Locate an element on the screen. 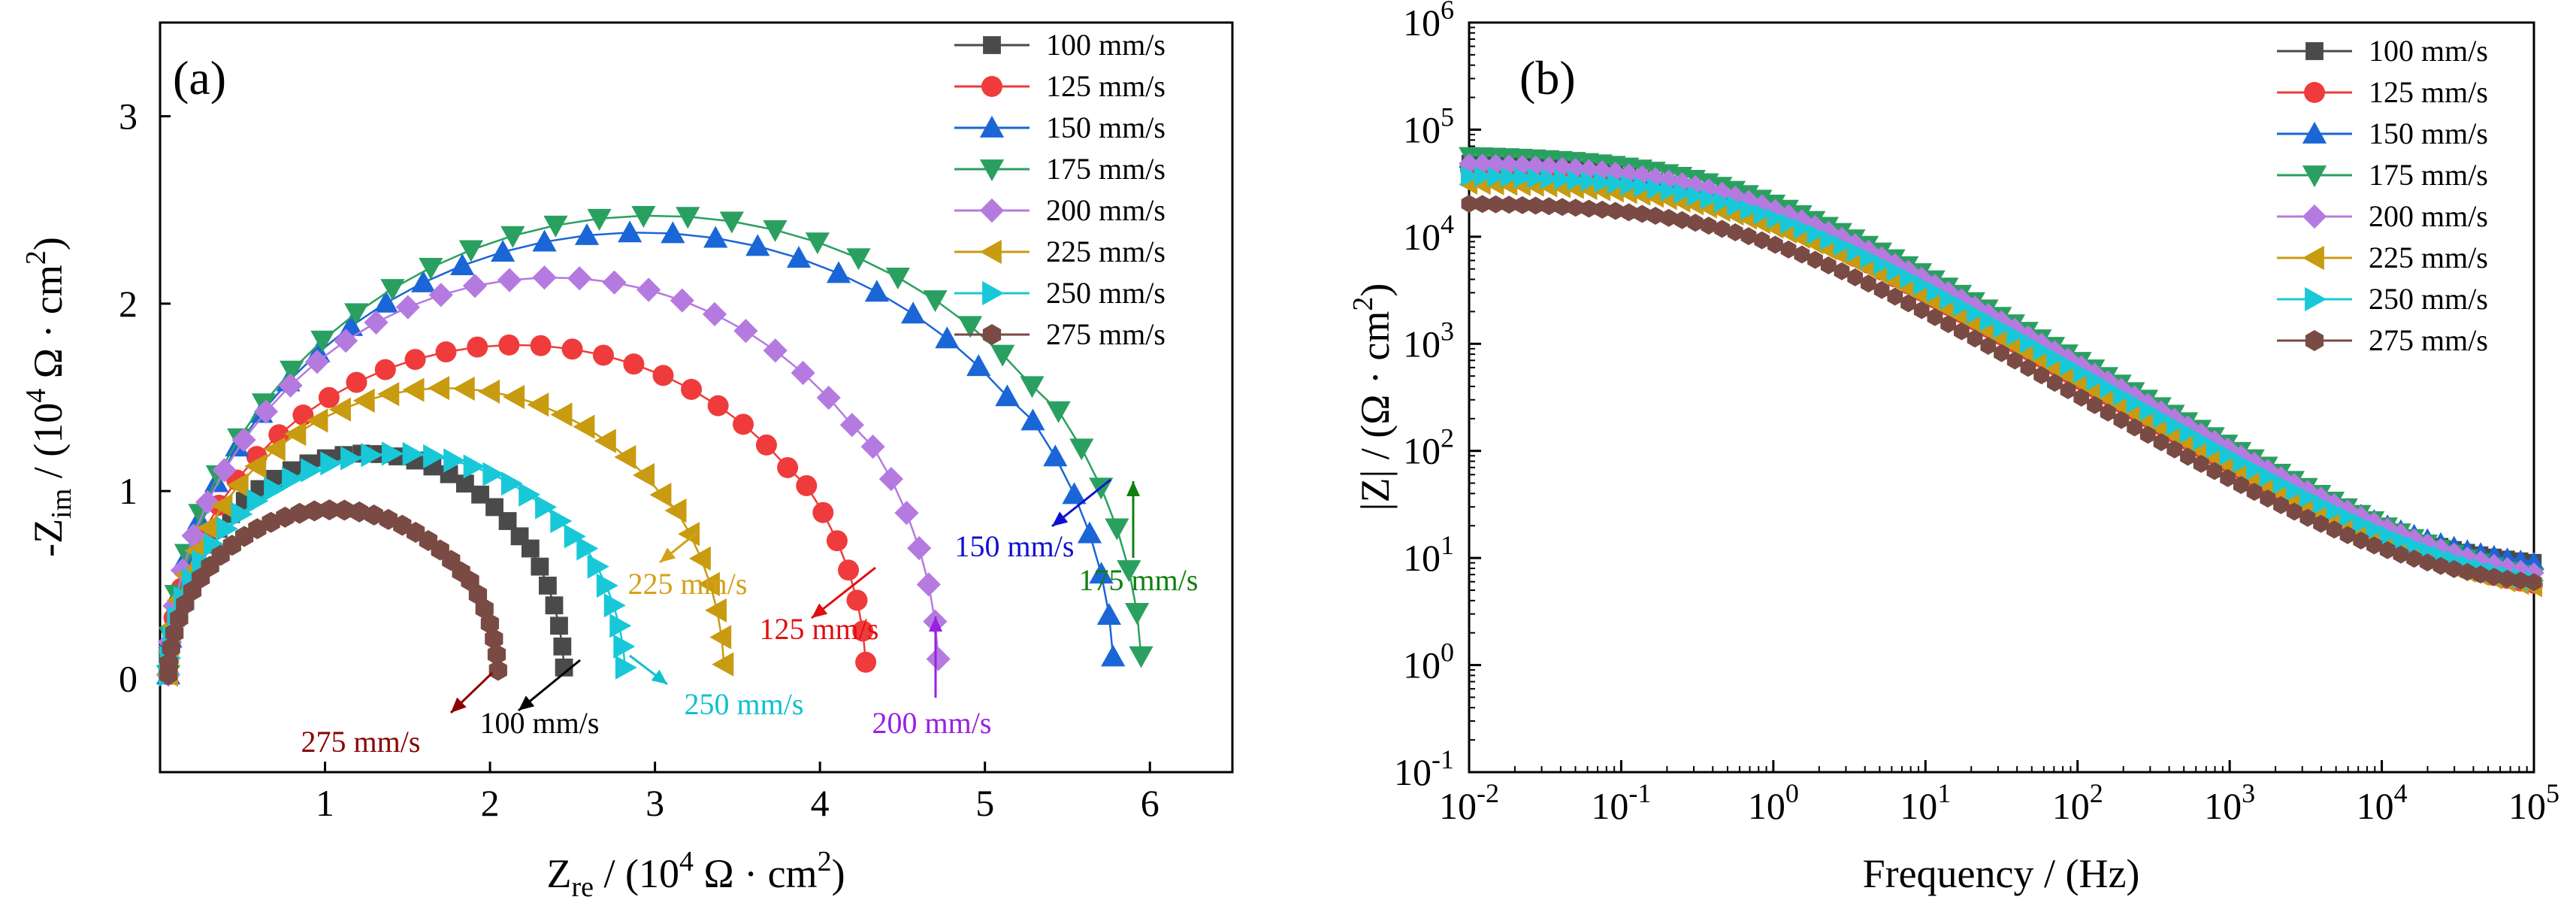 The height and width of the screenshot is (918, 2576). annotation-275: 275 mm/s is located at coordinates (398, 715).